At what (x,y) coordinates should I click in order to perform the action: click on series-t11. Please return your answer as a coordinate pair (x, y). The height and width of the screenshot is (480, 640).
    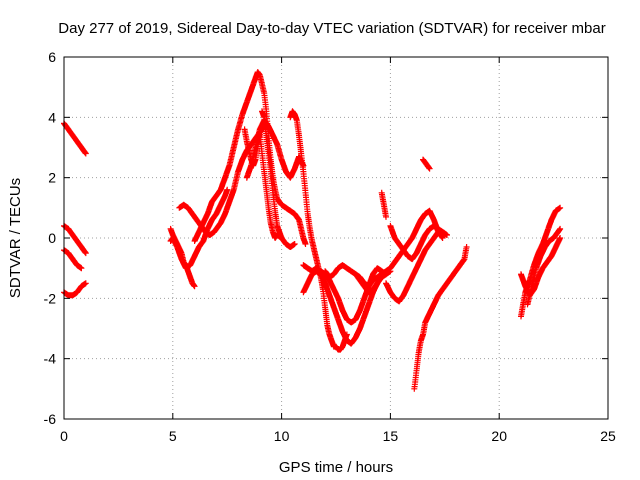
    Looking at the image, I should click on (272, 174).